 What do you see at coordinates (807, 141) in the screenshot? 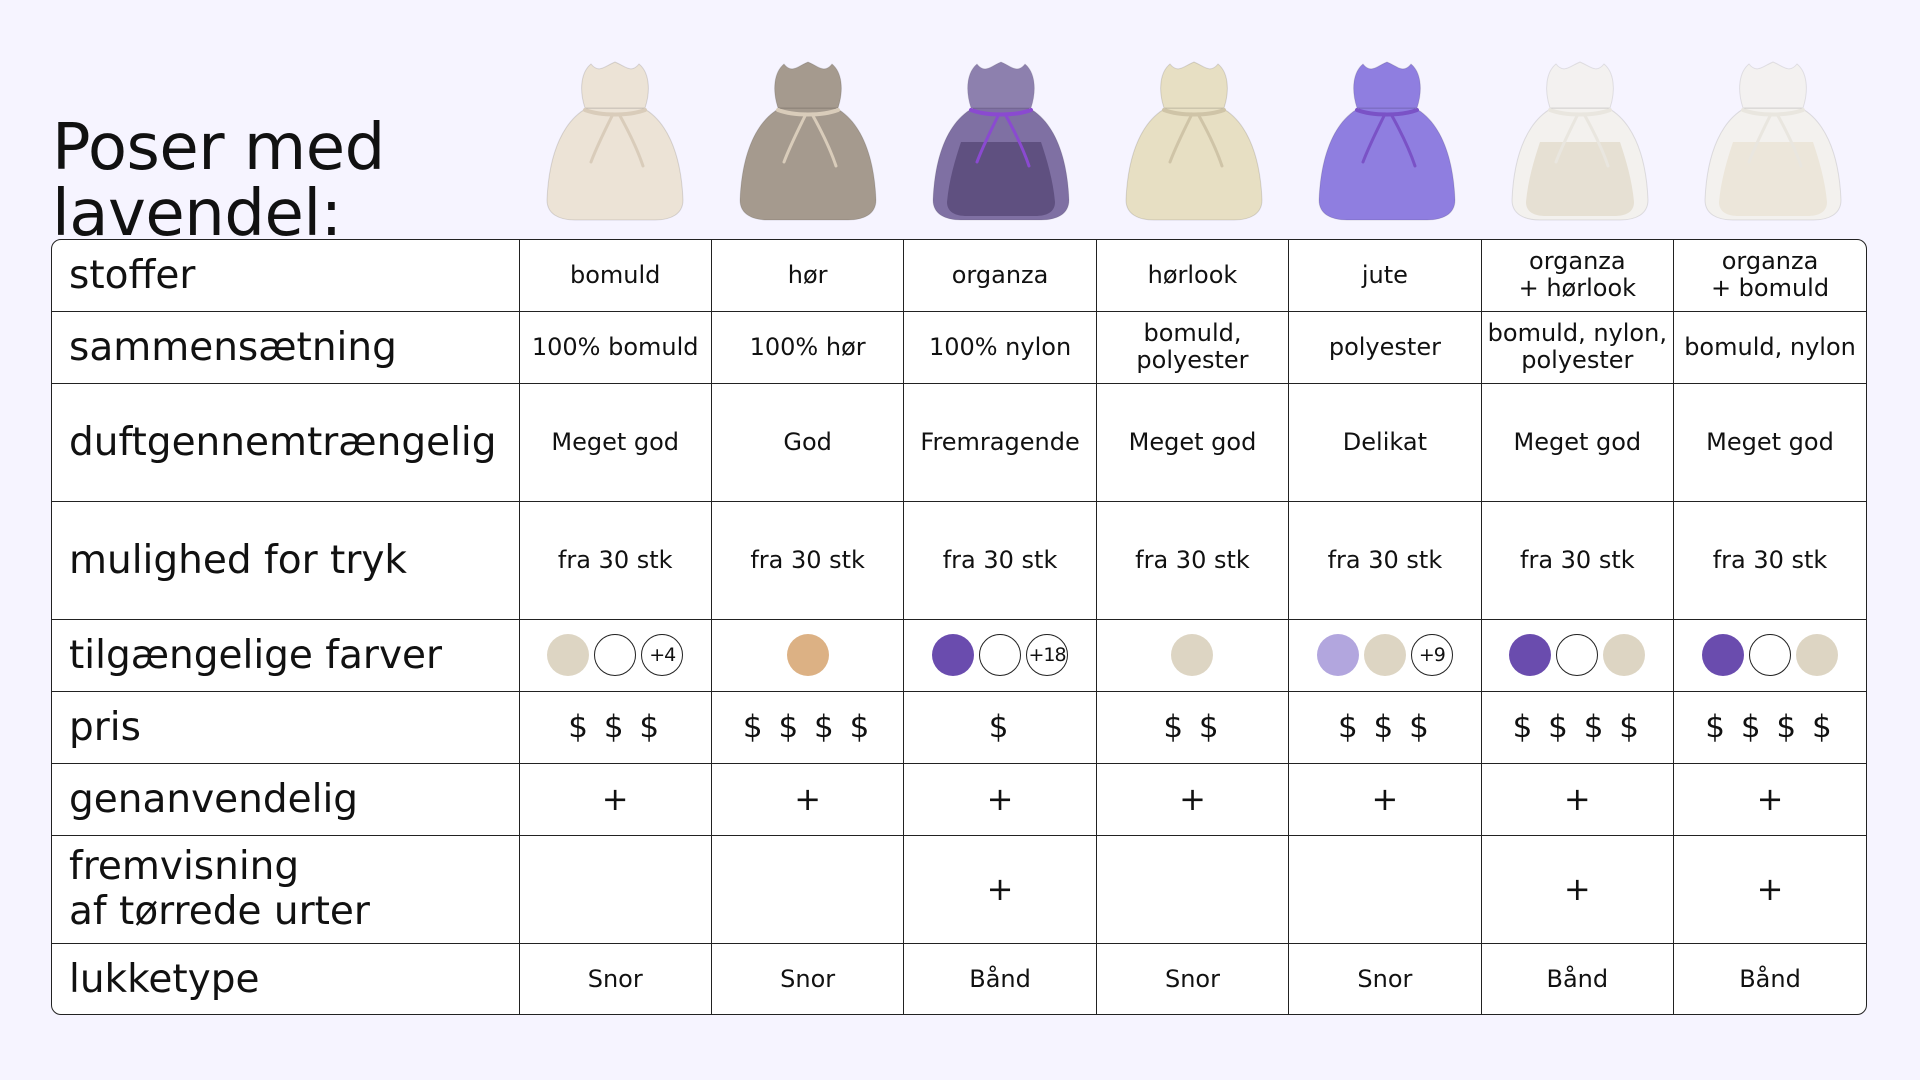
I see `linen-bag-icon` at bounding box center [807, 141].